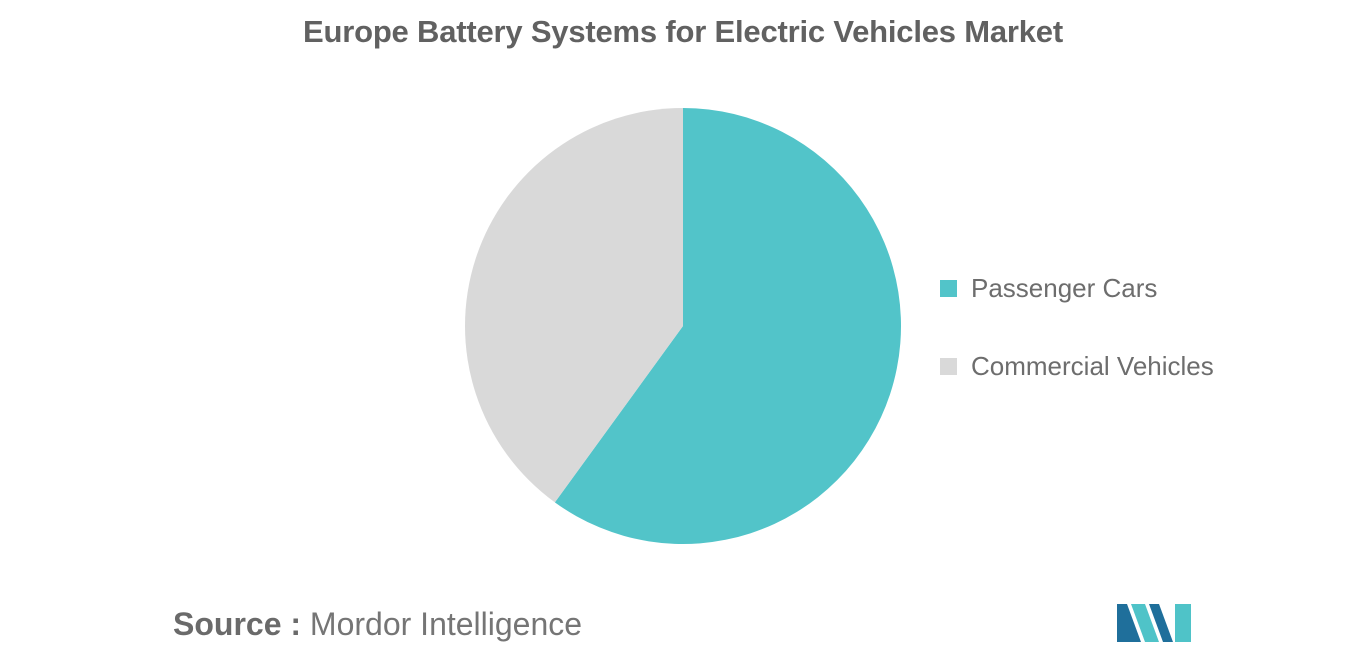 This screenshot has height=655, width=1366. I want to click on legend: Passenger Cars Commercial Vehicles, so click(1077, 348).